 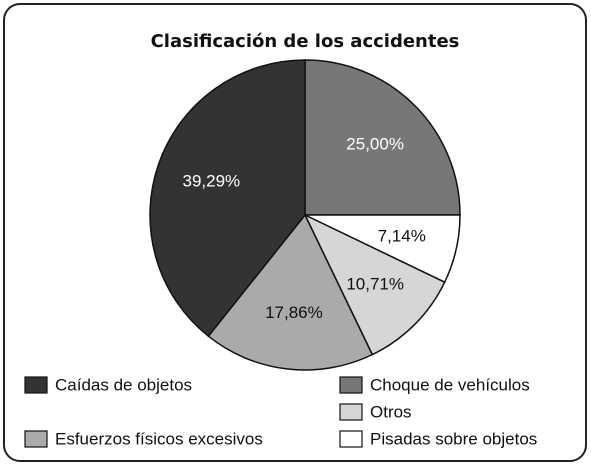 What do you see at coordinates (391, 411) in the screenshot?
I see `legend-label: Otros` at bounding box center [391, 411].